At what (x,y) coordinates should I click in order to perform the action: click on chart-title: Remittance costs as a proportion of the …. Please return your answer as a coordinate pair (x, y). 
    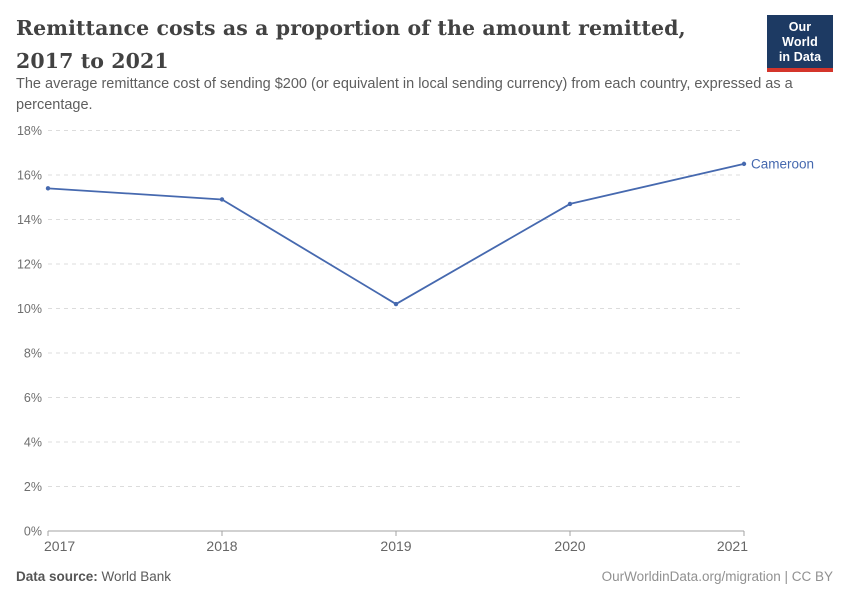
    Looking at the image, I should click on (351, 44).